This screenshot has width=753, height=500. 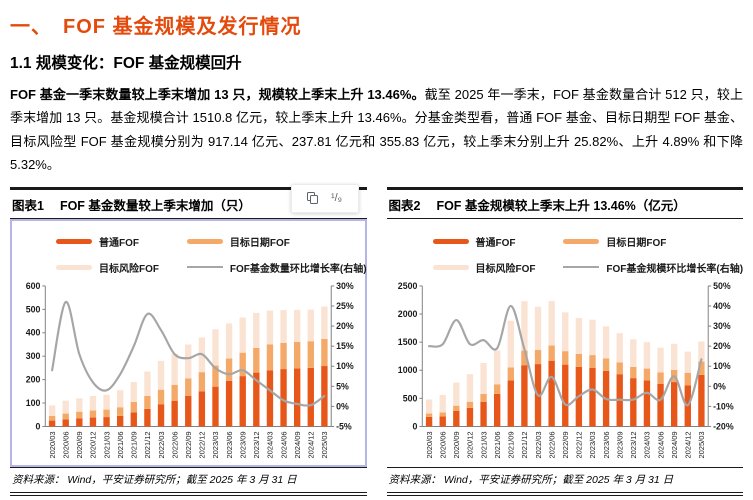 I want to click on svg-text: 2021/03, so click(x=106, y=444).